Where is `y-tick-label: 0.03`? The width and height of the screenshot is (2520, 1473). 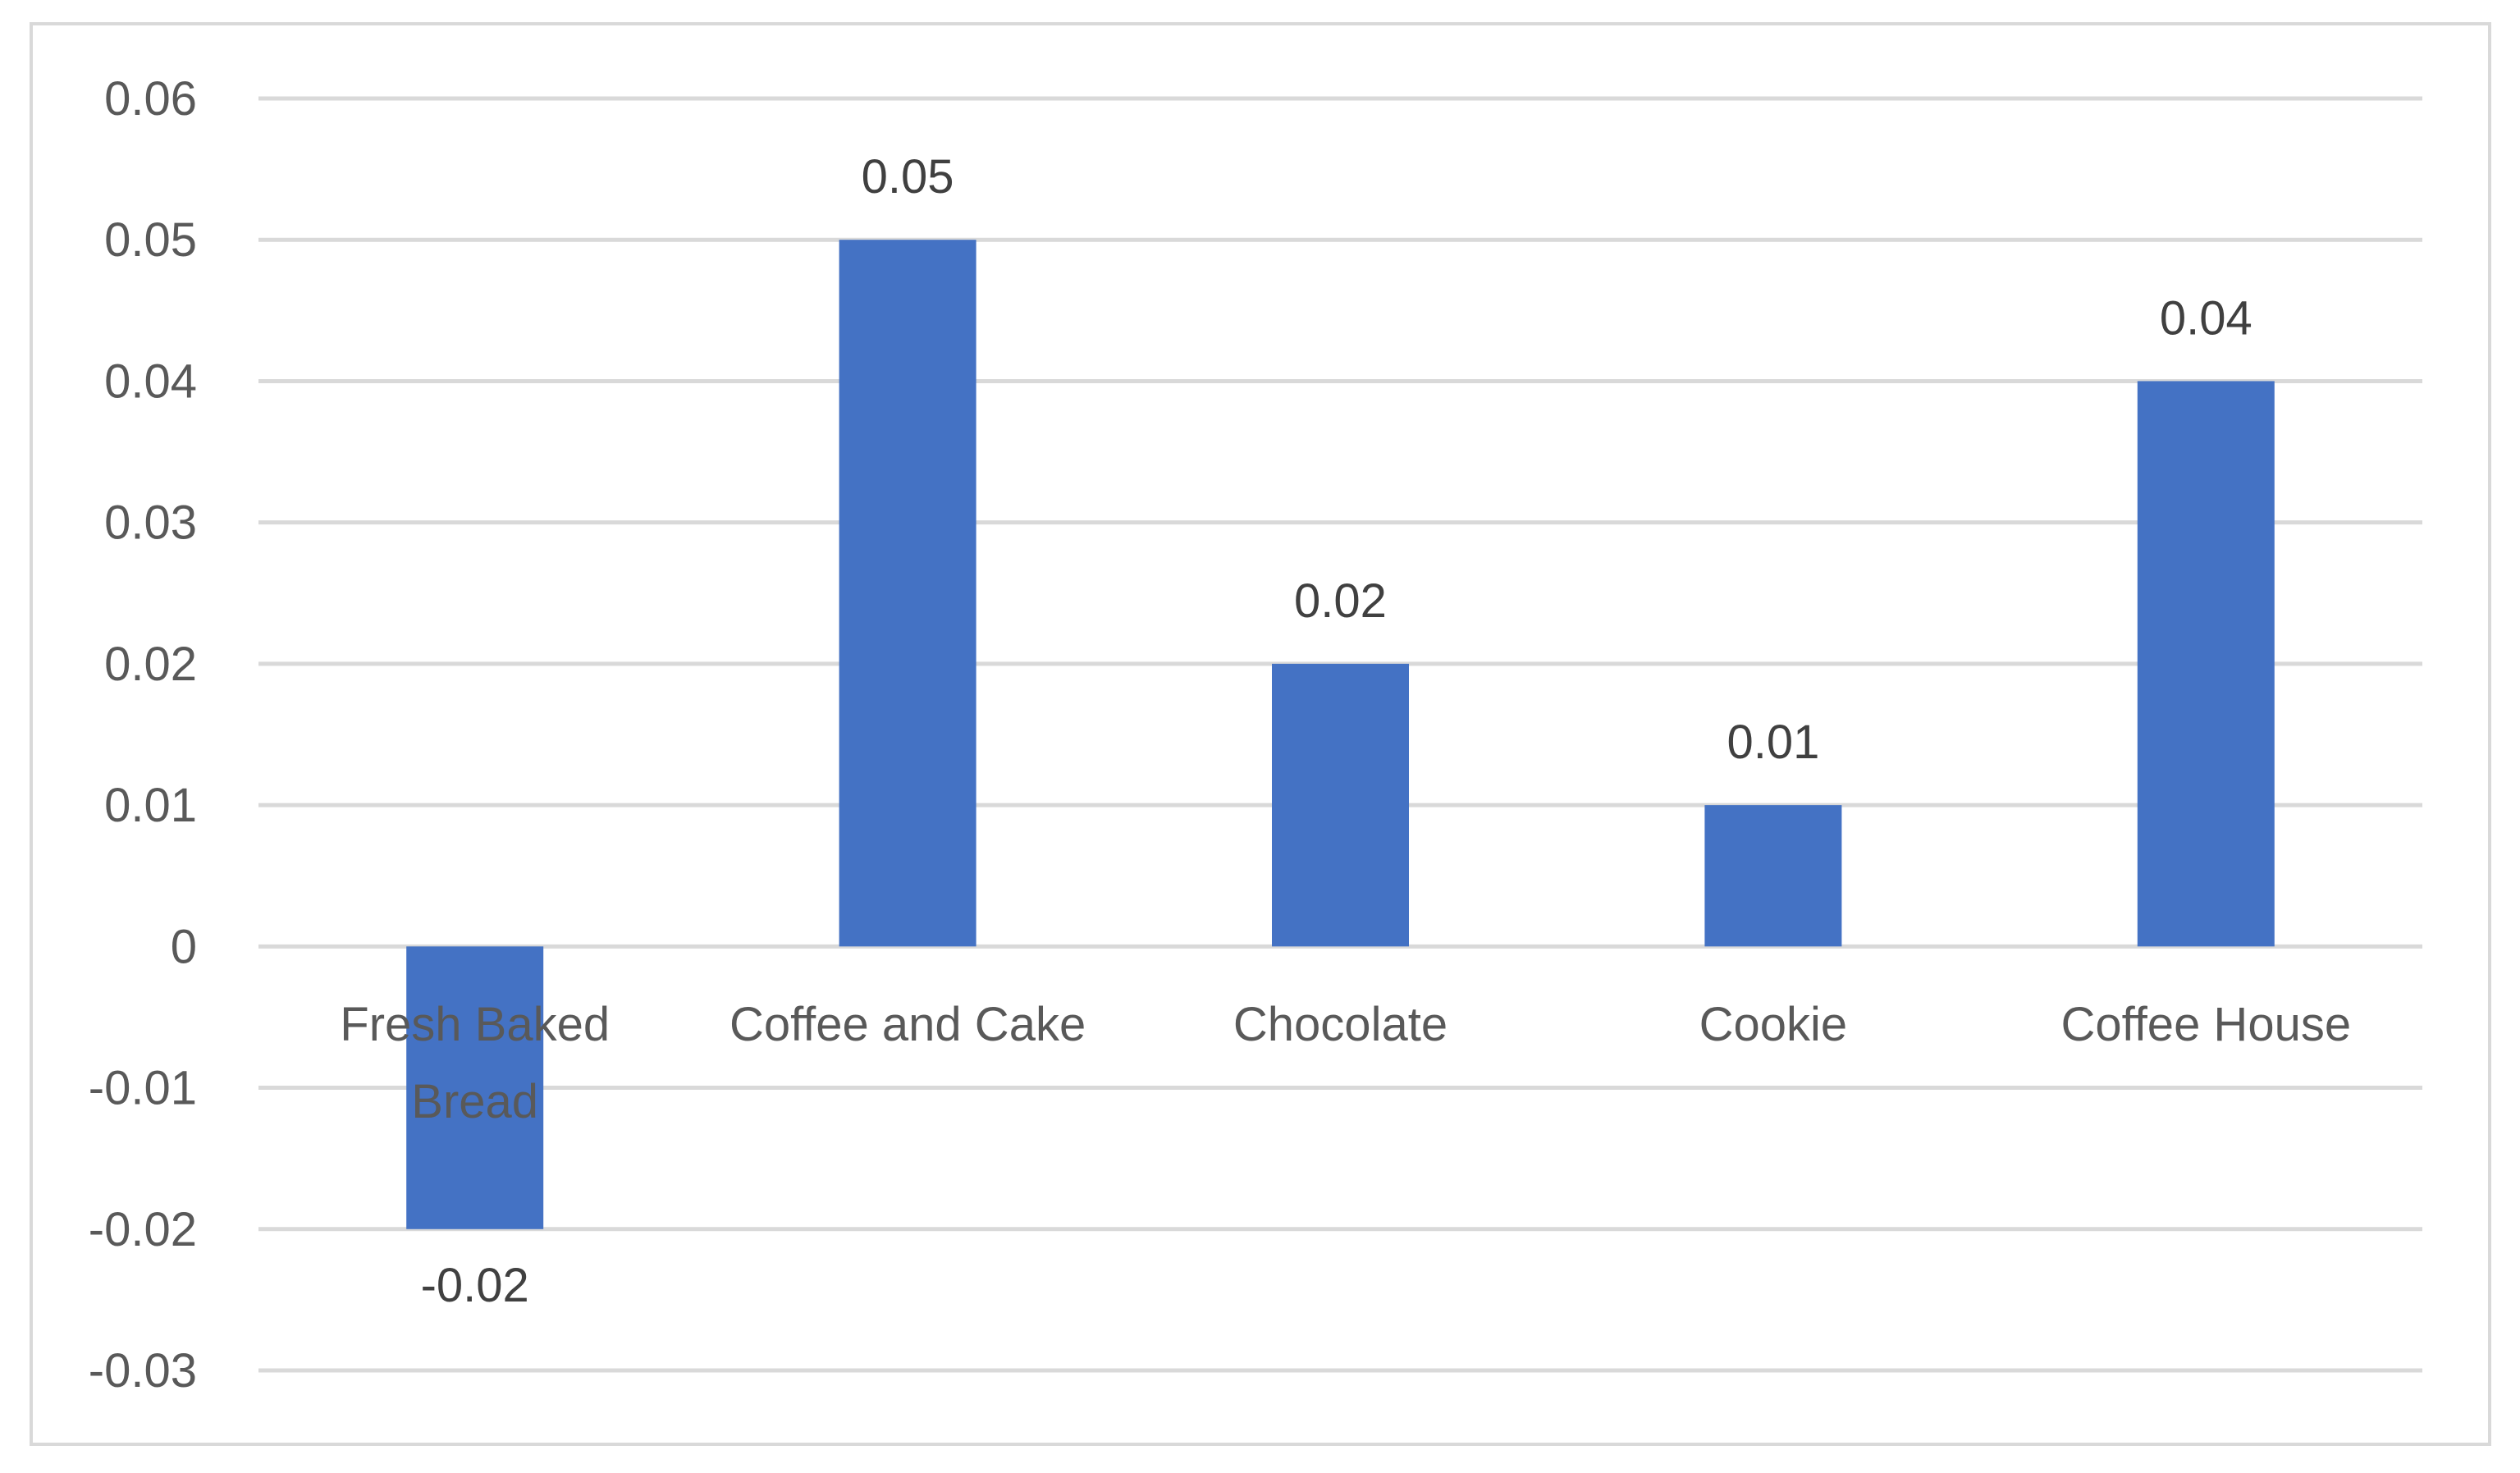 y-tick-label: 0.03 is located at coordinates (150, 523).